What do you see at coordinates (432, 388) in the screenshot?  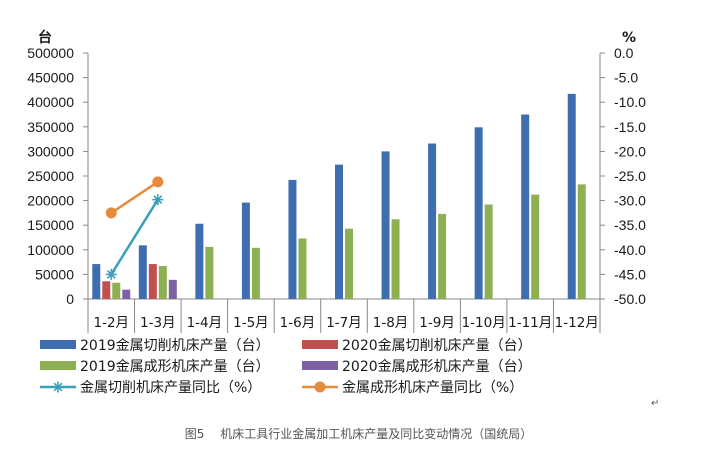 I see `legend-label: 金属成形机床产量同比（%）` at bounding box center [432, 388].